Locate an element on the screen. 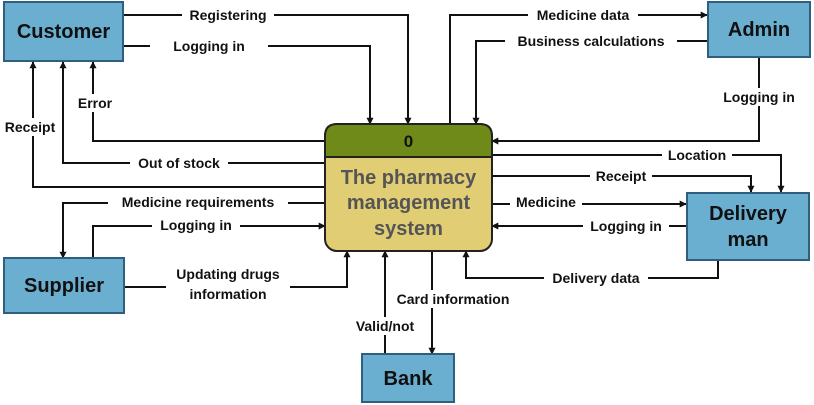  entity-delivery-label-line1: Delivery is located at coordinates (748, 214).